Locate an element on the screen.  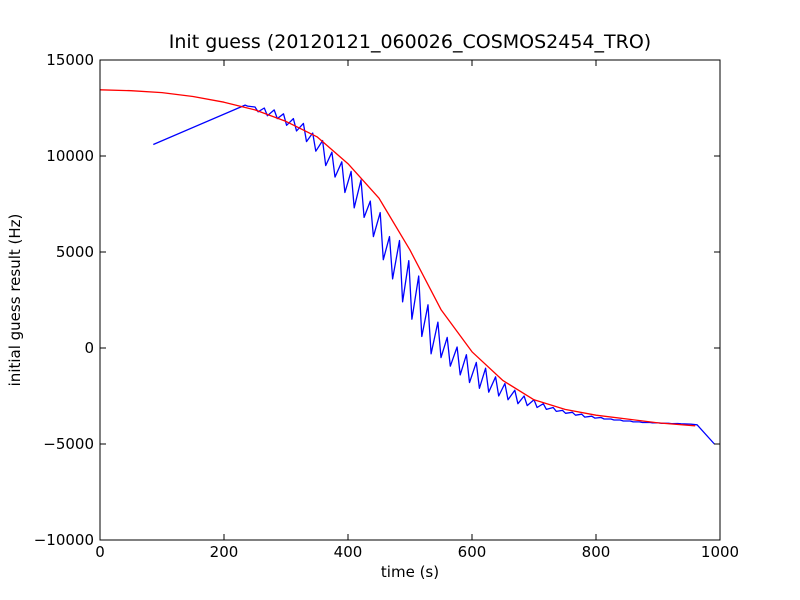
y-tick-label: 10000 is located at coordinates (70, 156).